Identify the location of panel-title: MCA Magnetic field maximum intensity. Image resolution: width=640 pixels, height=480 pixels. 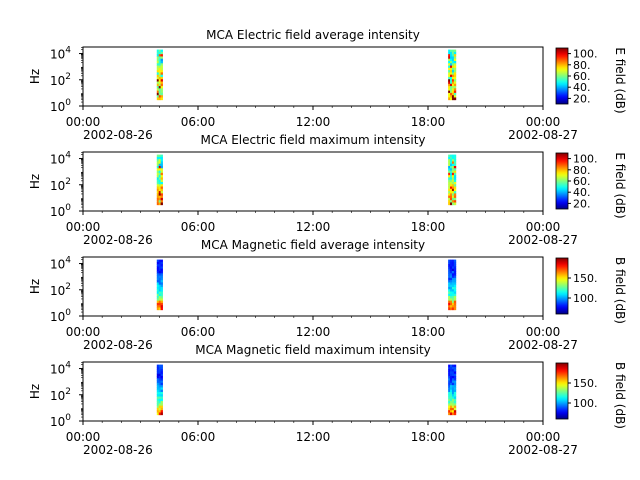
(313, 350).